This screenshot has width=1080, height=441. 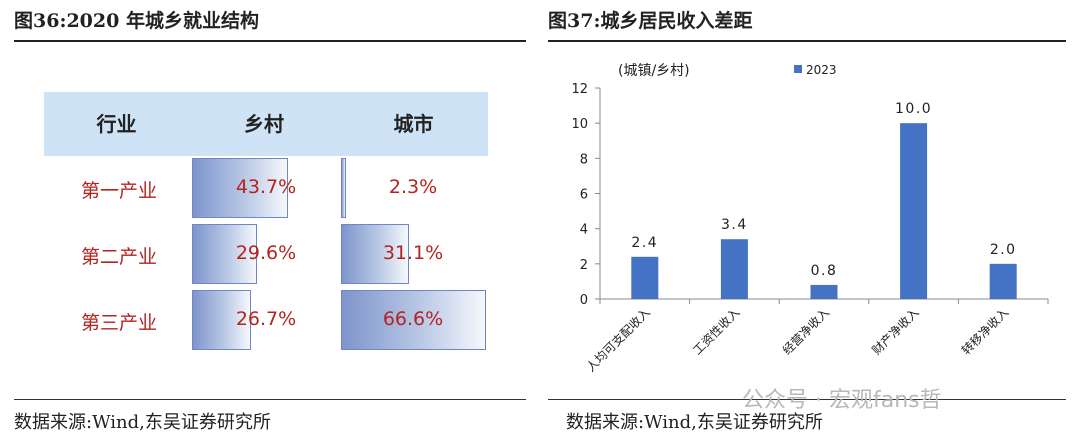 What do you see at coordinates (136, 21) in the screenshot?
I see `left-panel-title: 图36:2020 年城乡就业结构` at bounding box center [136, 21].